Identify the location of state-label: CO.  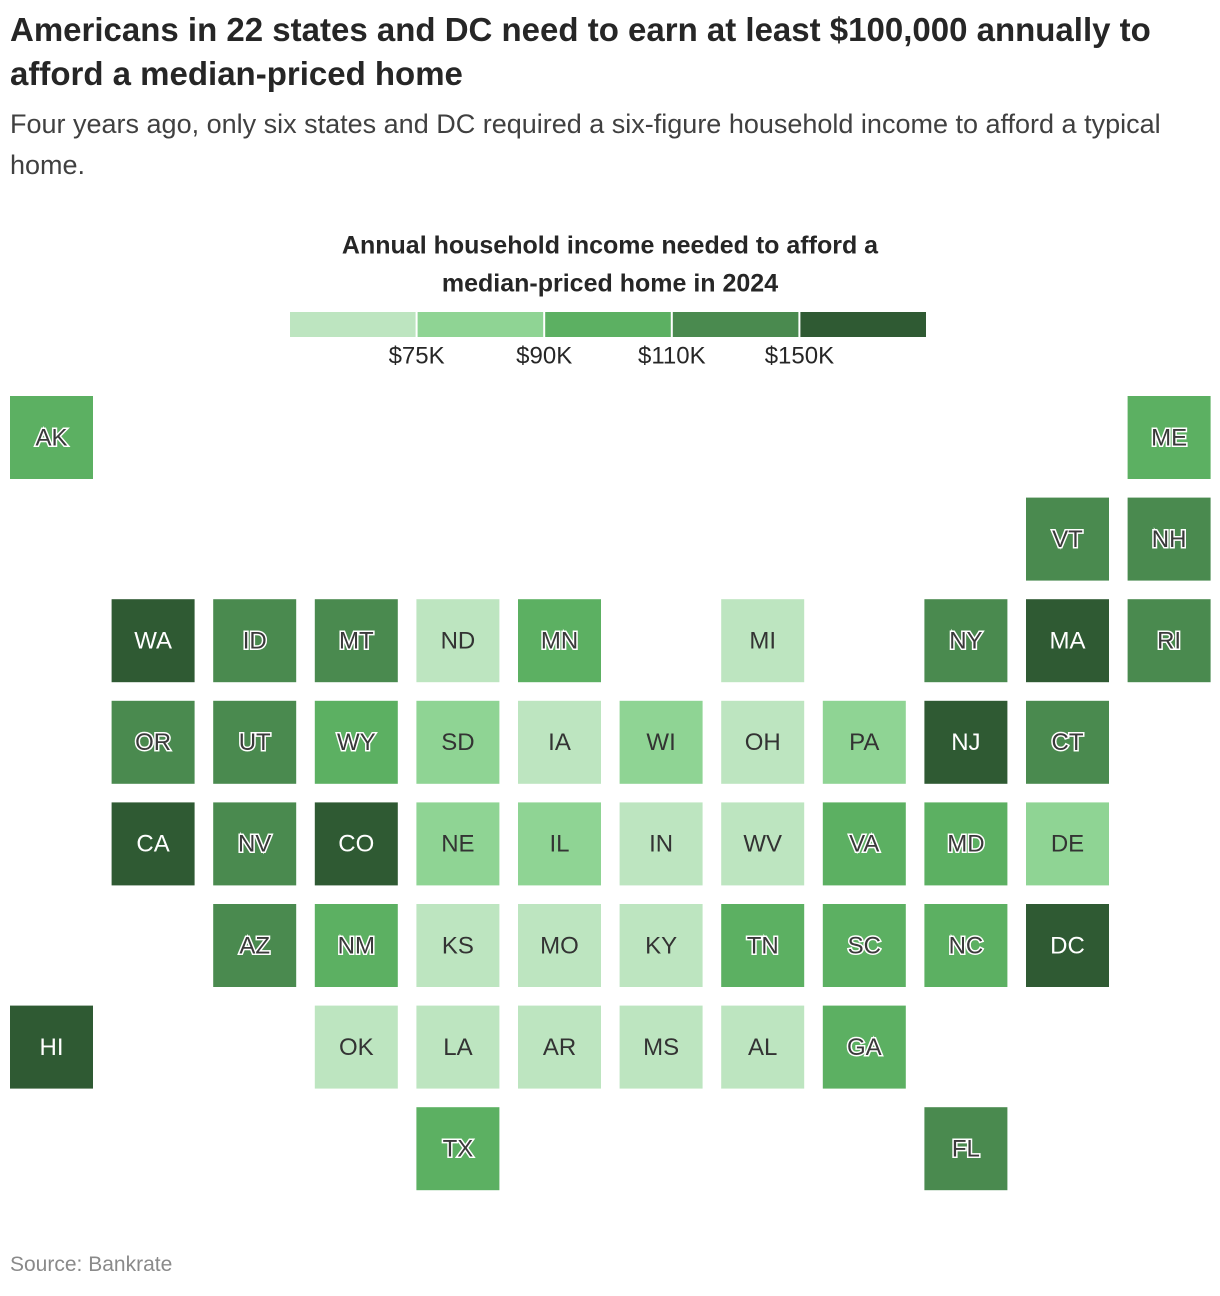
(356, 844).